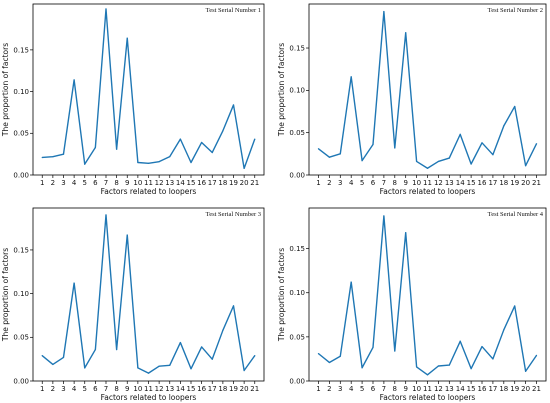 This screenshot has width=550, height=403. What do you see at coordinates (74, 183) in the screenshot?
I see `x-tick-label: 4` at bounding box center [74, 183].